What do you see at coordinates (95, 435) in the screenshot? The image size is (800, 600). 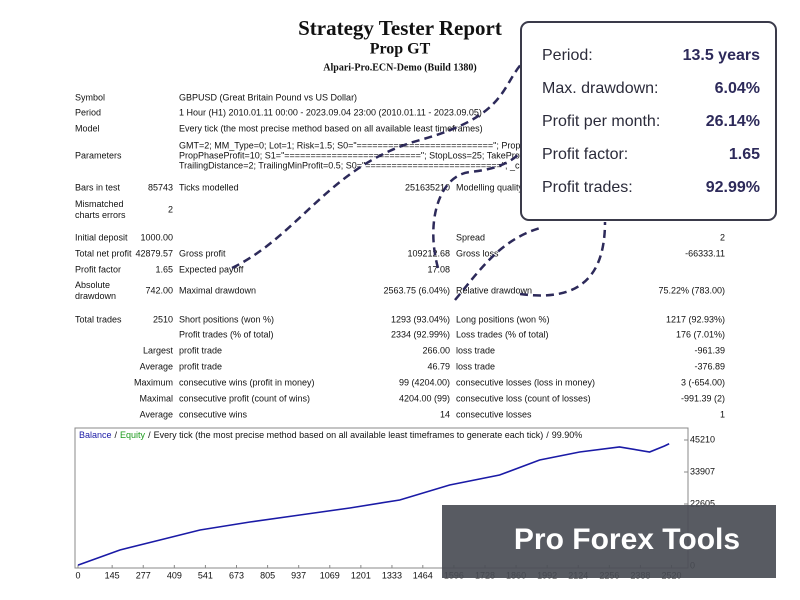 I see `legend-item: Balance` at bounding box center [95, 435].